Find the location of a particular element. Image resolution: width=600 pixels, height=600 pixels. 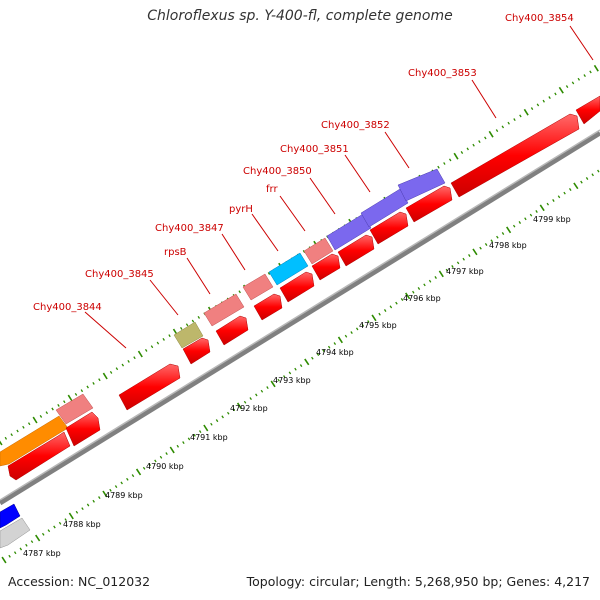

gene-grey is located at coordinates (15, 533).